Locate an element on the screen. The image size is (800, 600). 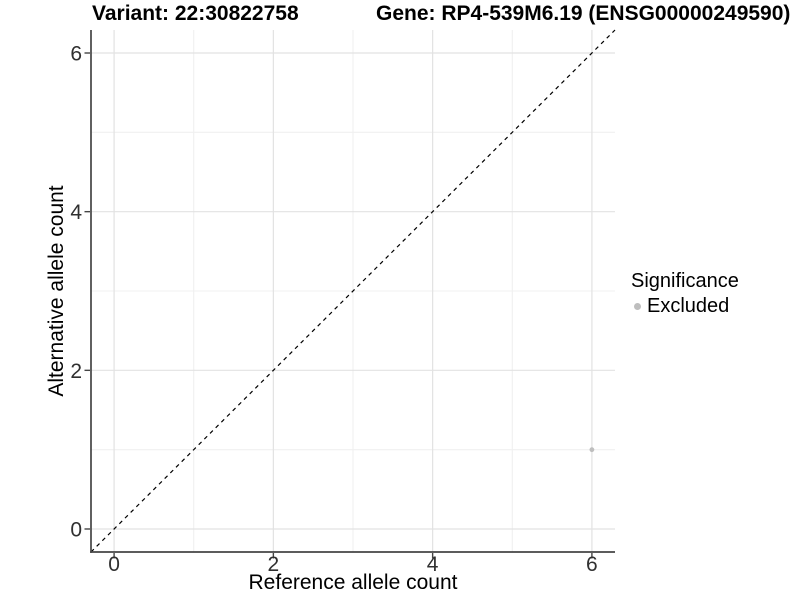
x-tick-label: 0 is located at coordinates (114, 564).